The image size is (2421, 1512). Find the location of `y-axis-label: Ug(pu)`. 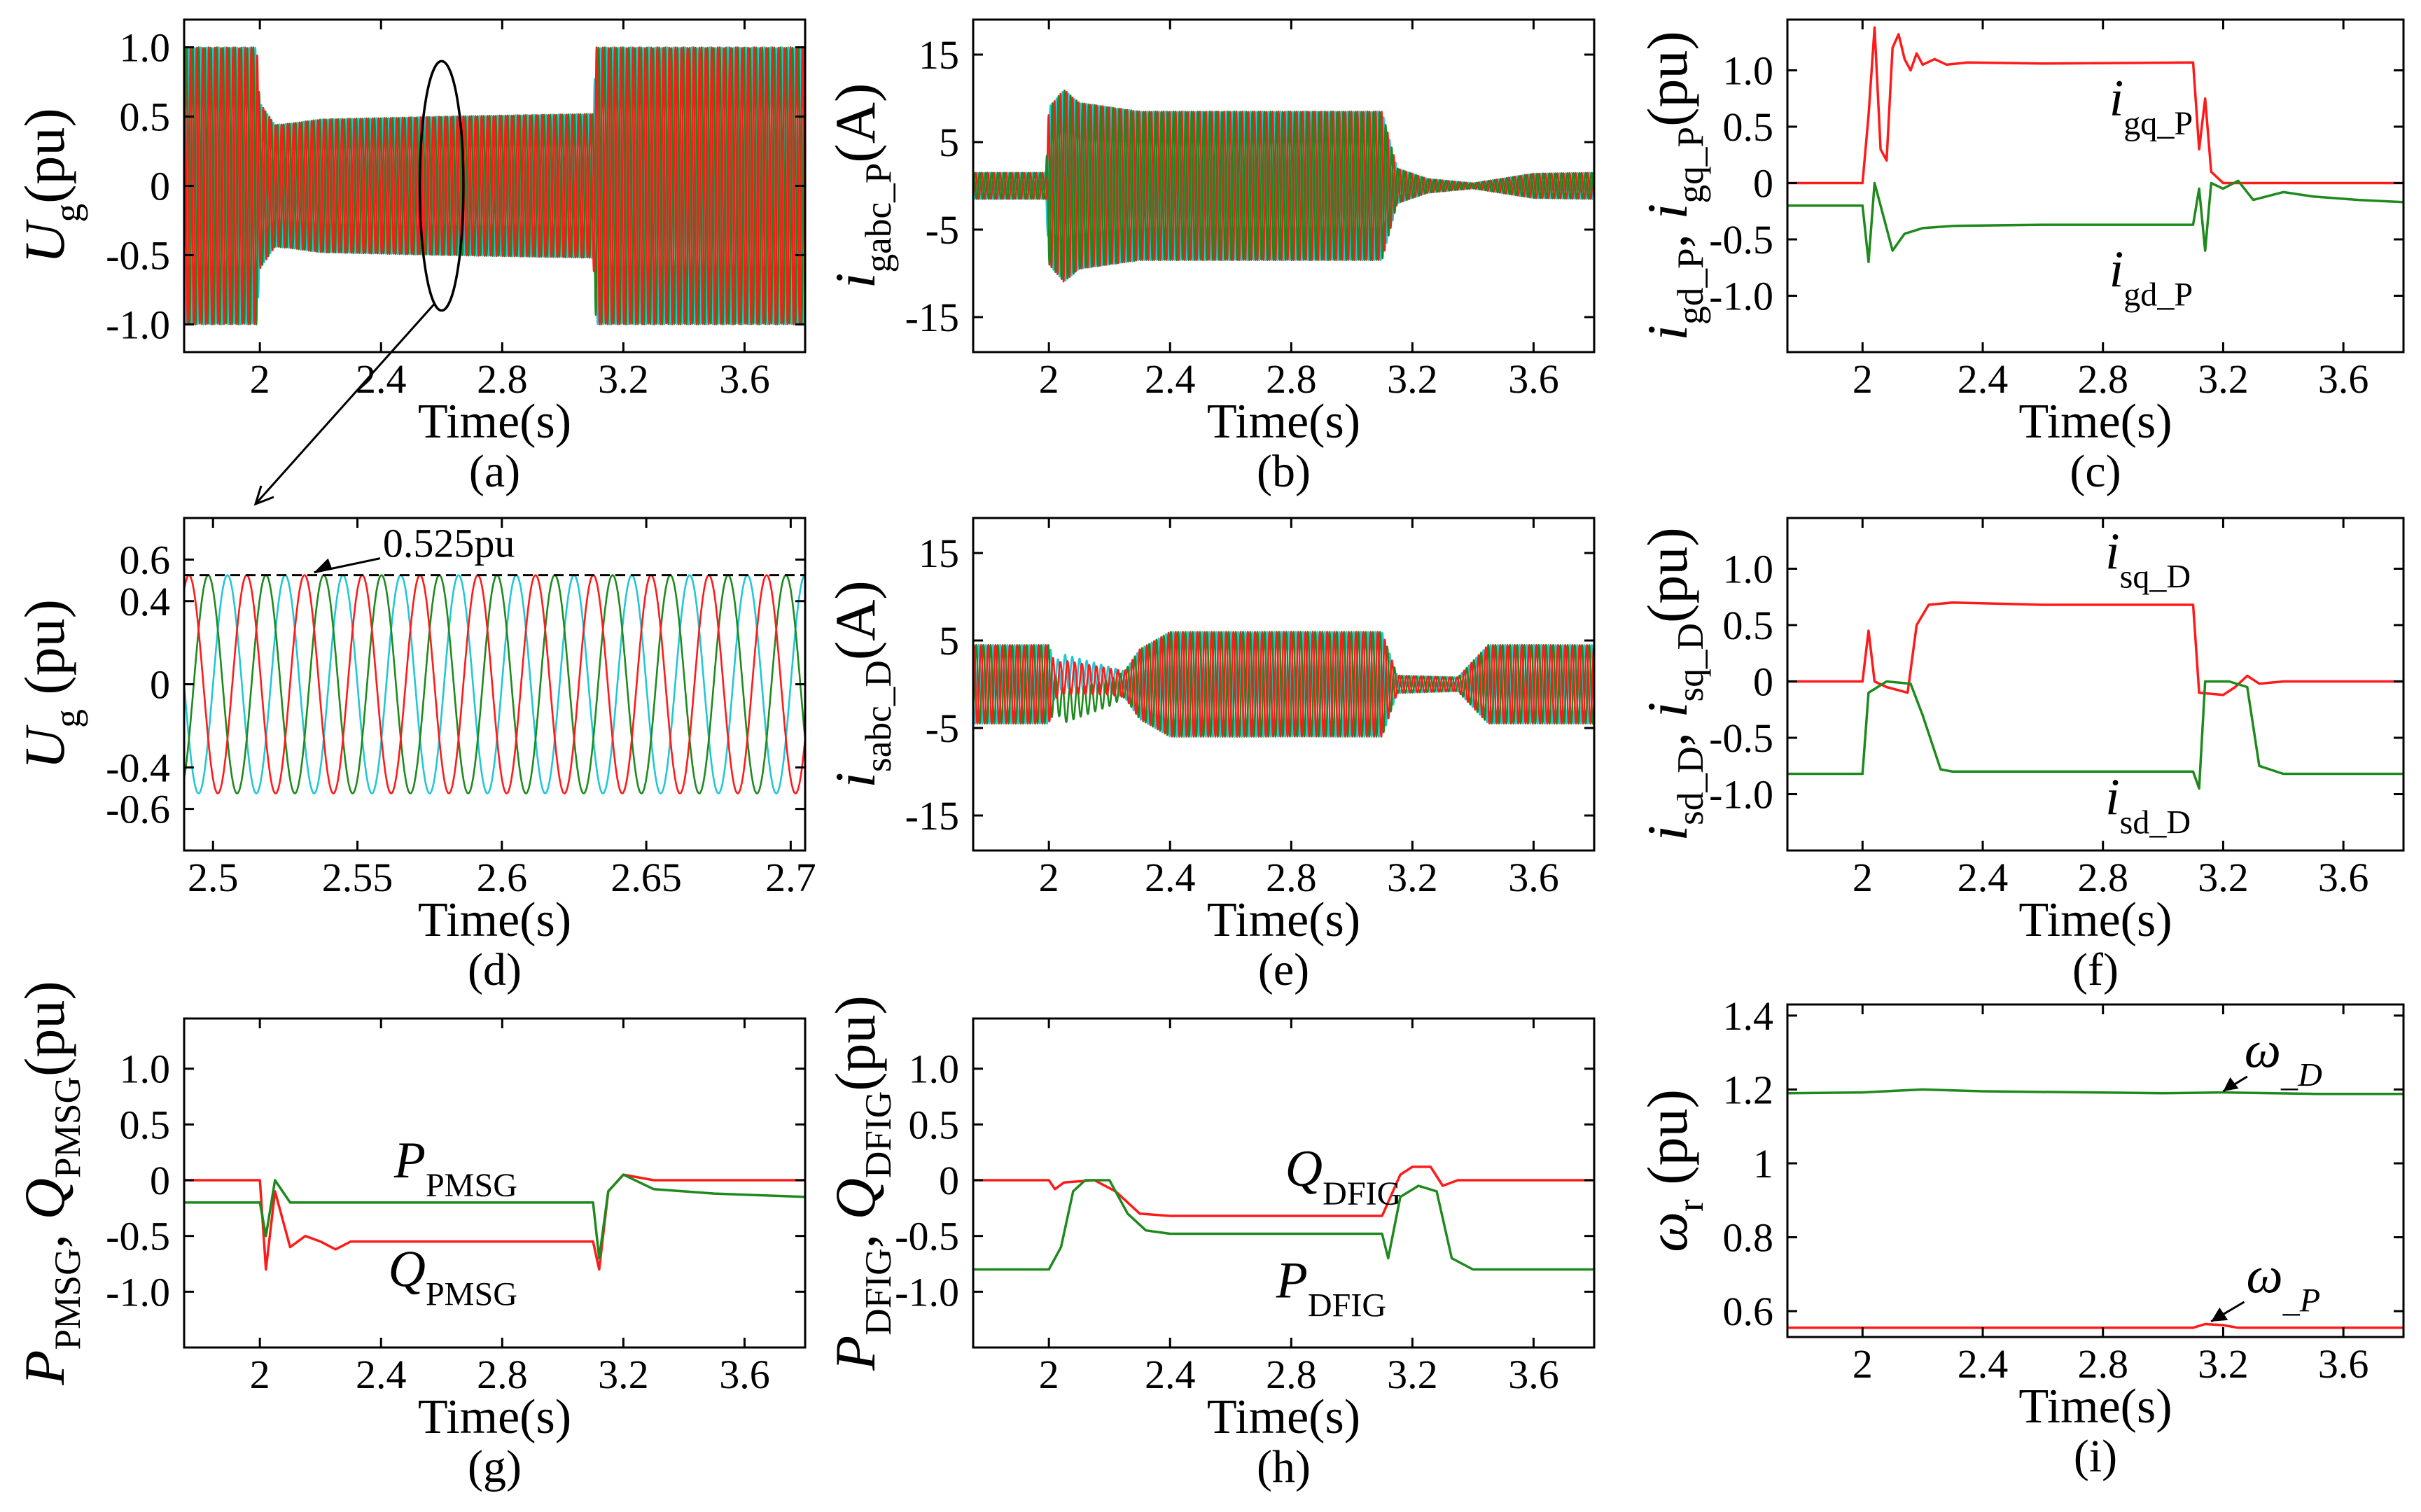

y-axis-label: Ug(pu) is located at coordinates (51, 186).